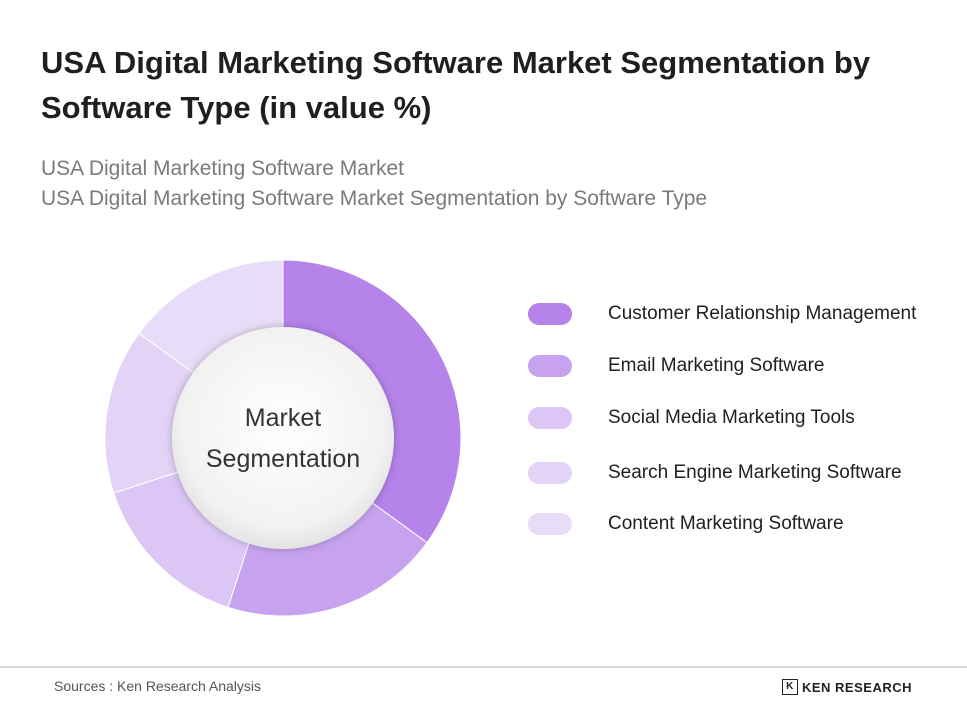  I want to click on legend-label: Customer Relationship Management, so click(762, 313).